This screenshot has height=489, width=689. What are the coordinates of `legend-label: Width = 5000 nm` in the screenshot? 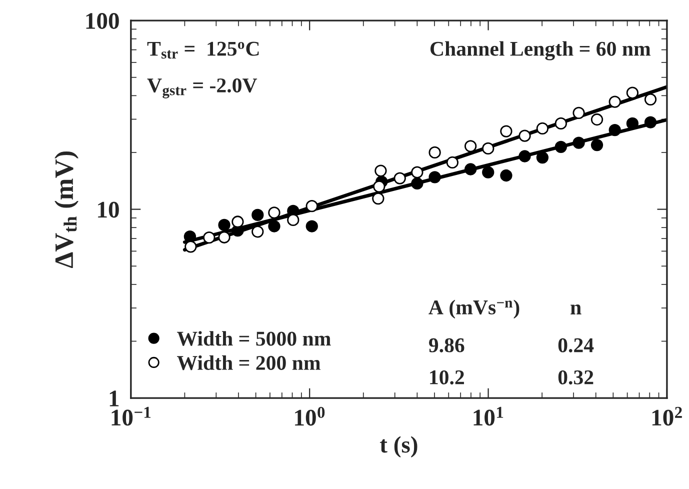 It's located at (254, 338).